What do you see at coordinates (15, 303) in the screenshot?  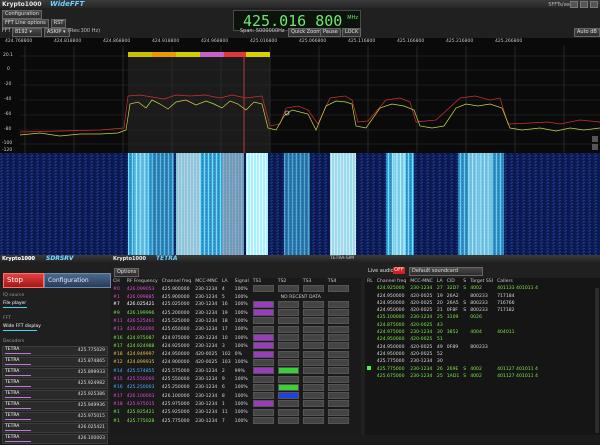 I see `iq-source-value: File player` at bounding box center [15, 303].